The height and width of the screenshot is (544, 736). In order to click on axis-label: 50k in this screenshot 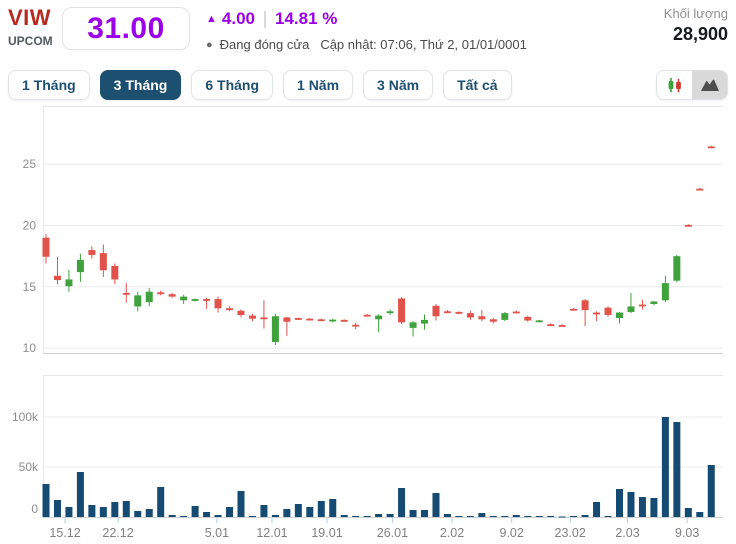, I will do `click(29, 467)`.